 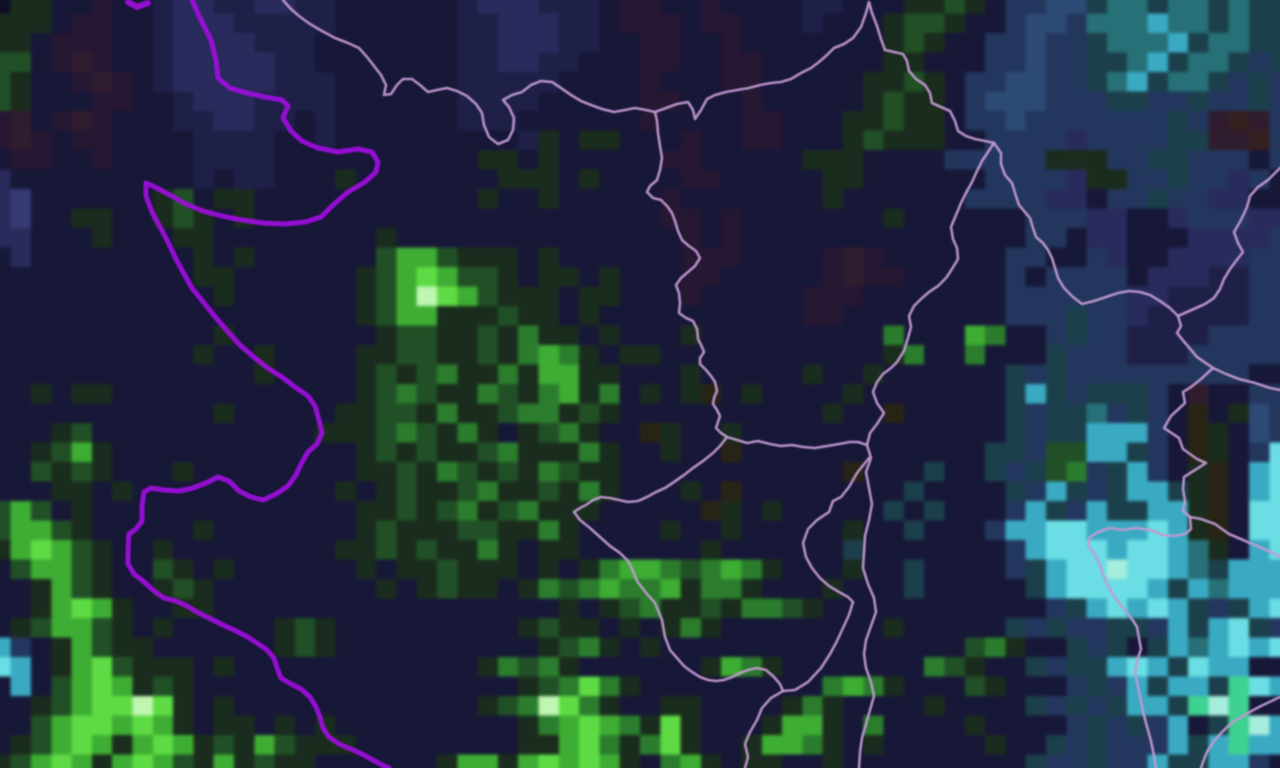 I want to click on border-thin-south-central, so click(x=807, y=612).